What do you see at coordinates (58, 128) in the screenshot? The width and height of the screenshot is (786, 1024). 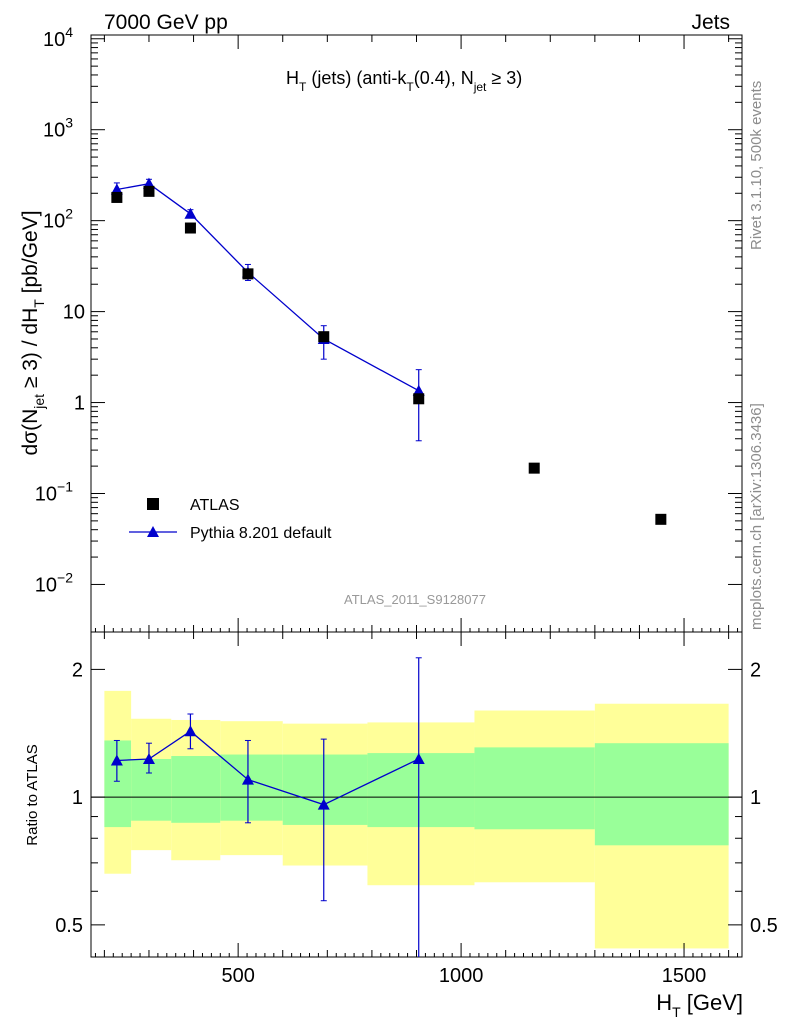 I see `y-tick-label: 10³` at bounding box center [58, 128].